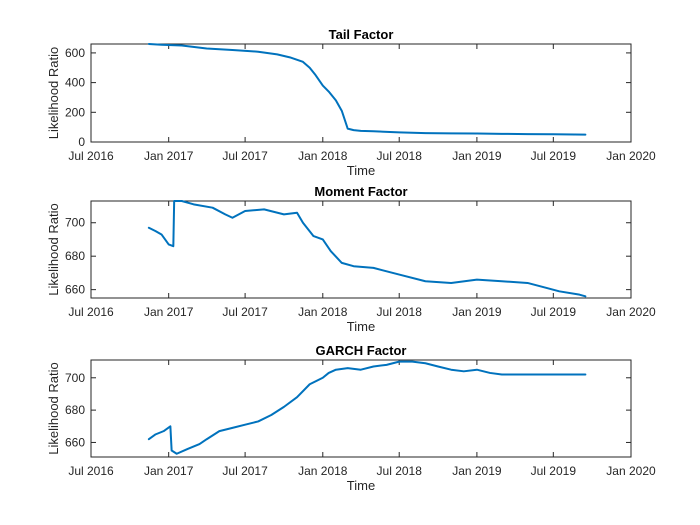 The width and height of the screenshot is (700, 525). What do you see at coordinates (360, 191) in the screenshot?
I see `chart-title: Moment Factor` at bounding box center [360, 191].